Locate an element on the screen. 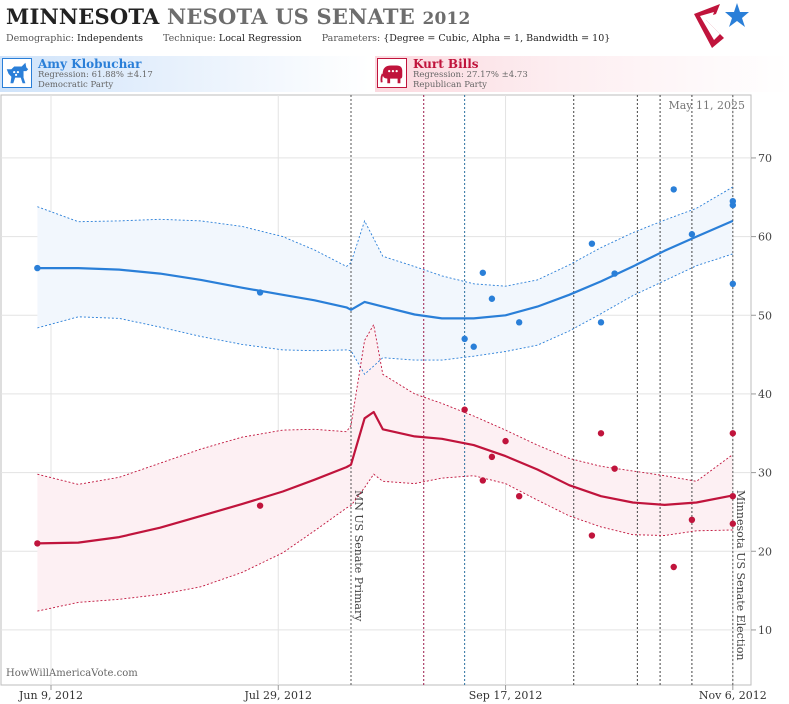  parameters-label: Parameters: is located at coordinates (351, 38).